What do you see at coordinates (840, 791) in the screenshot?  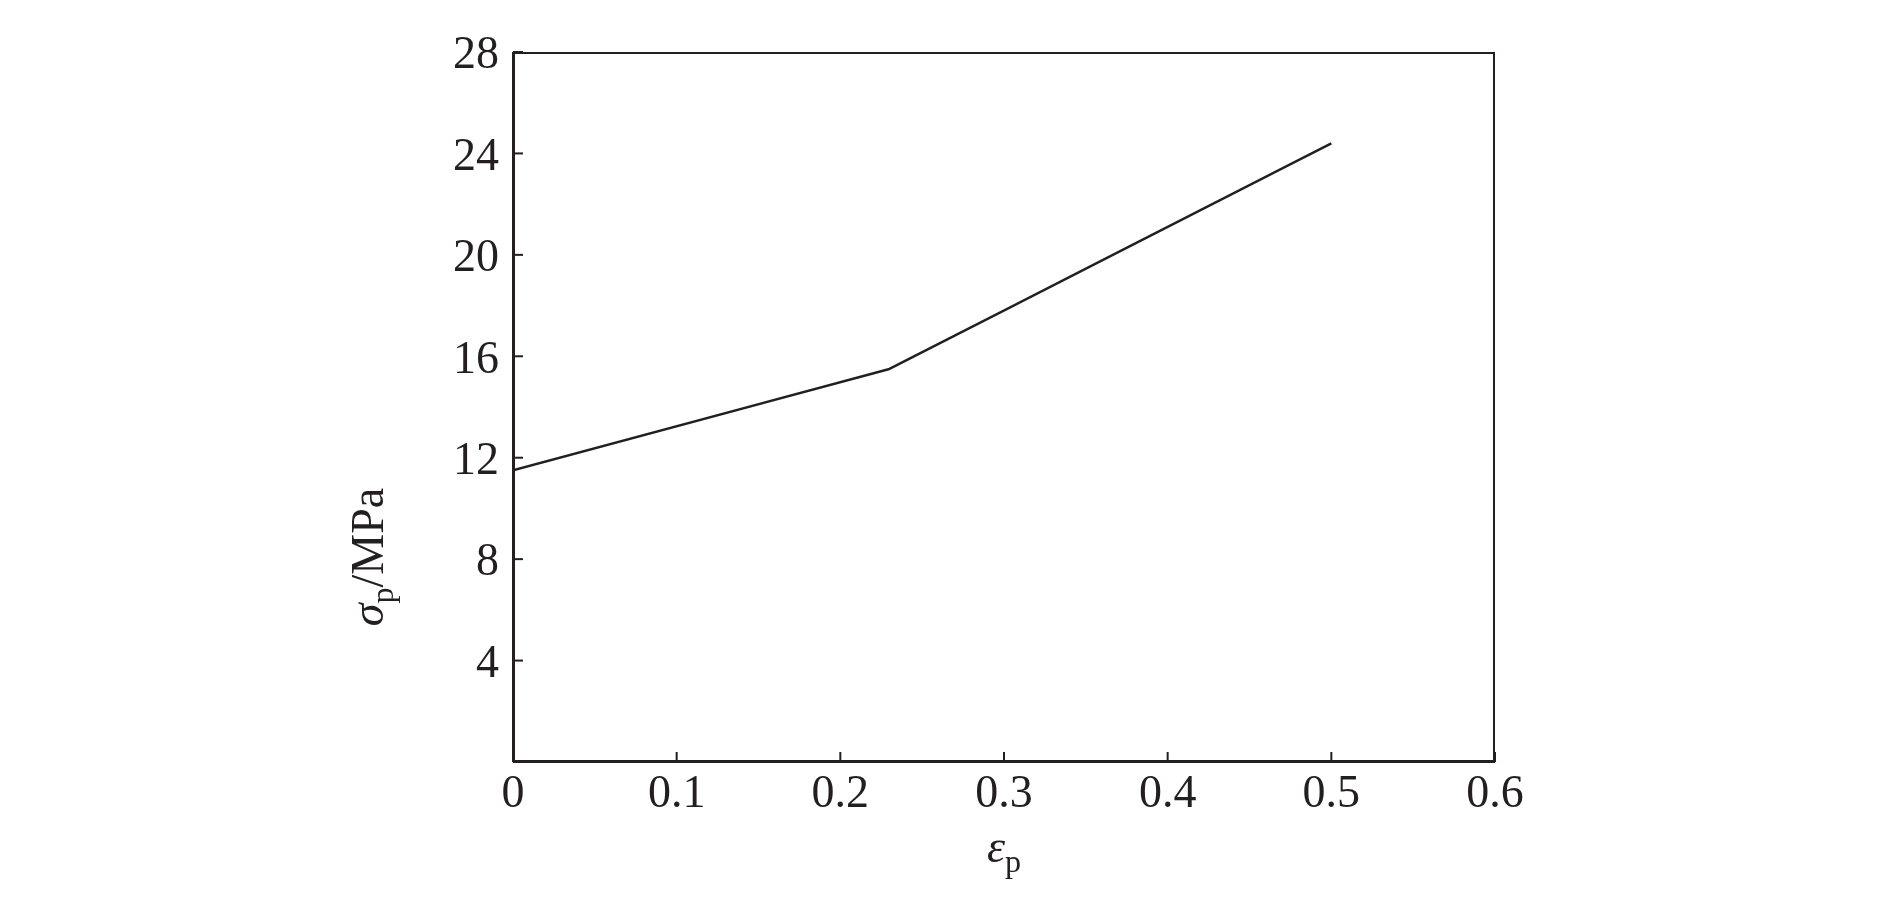 I see `x-tick-label: 0.2` at bounding box center [840, 791].